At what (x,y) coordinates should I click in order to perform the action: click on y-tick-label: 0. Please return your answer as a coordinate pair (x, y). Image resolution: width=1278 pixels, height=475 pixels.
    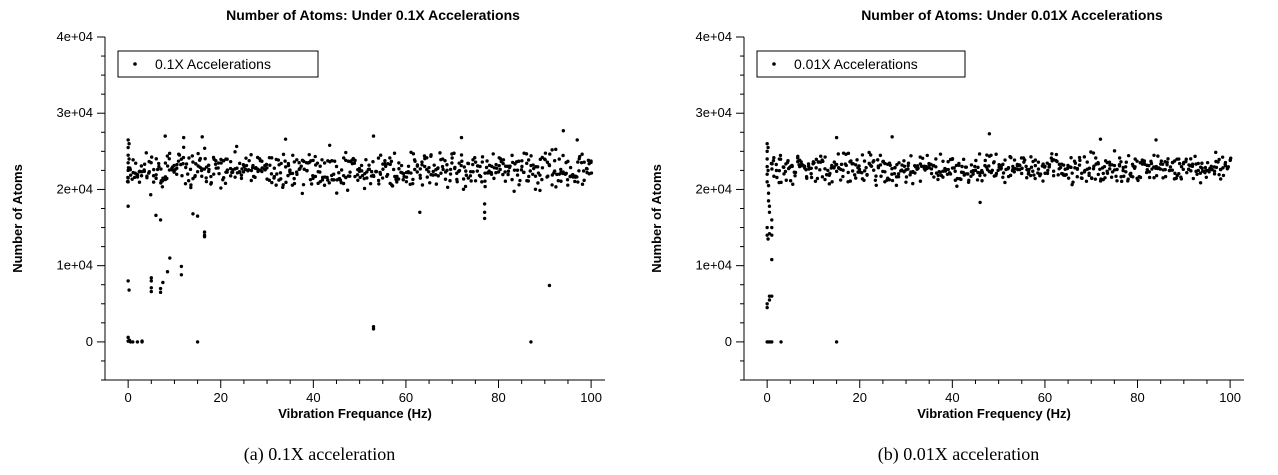
    Looking at the image, I should click on (89, 341).